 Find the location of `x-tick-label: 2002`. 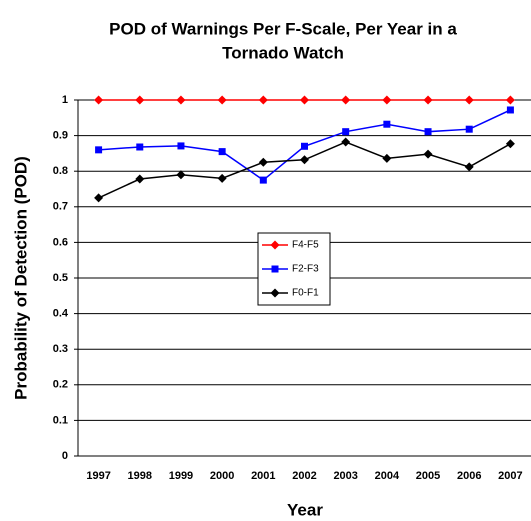

x-tick-label: 2002 is located at coordinates (304, 476).